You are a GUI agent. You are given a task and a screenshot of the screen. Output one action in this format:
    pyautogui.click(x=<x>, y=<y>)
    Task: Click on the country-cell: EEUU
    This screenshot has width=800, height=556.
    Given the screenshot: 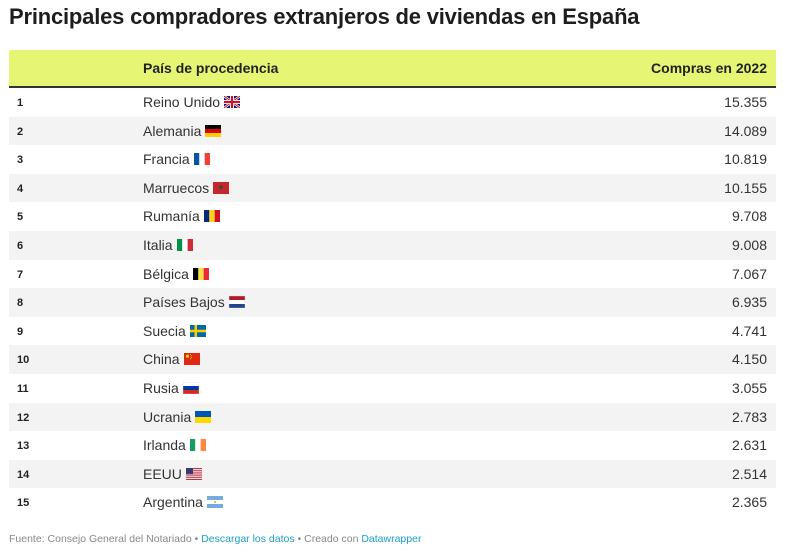 What is the action you would take?
    pyautogui.click(x=172, y=474)
    